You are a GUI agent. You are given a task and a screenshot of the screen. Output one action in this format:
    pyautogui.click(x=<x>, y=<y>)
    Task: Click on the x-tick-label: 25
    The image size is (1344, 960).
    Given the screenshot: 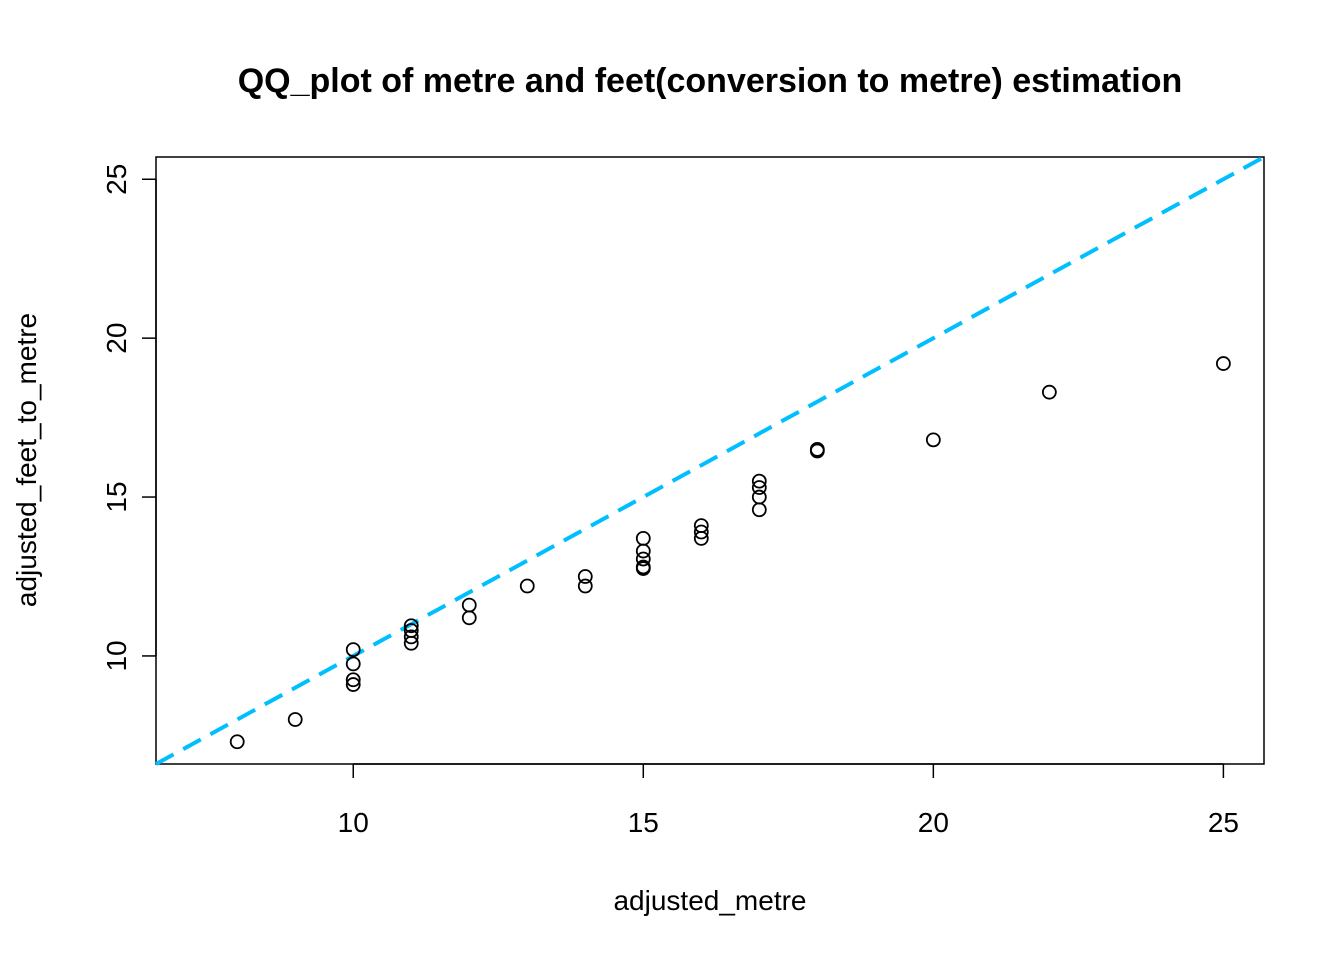 What is the action you would take?
    pyautogui.click(x=1223, y=822)
    